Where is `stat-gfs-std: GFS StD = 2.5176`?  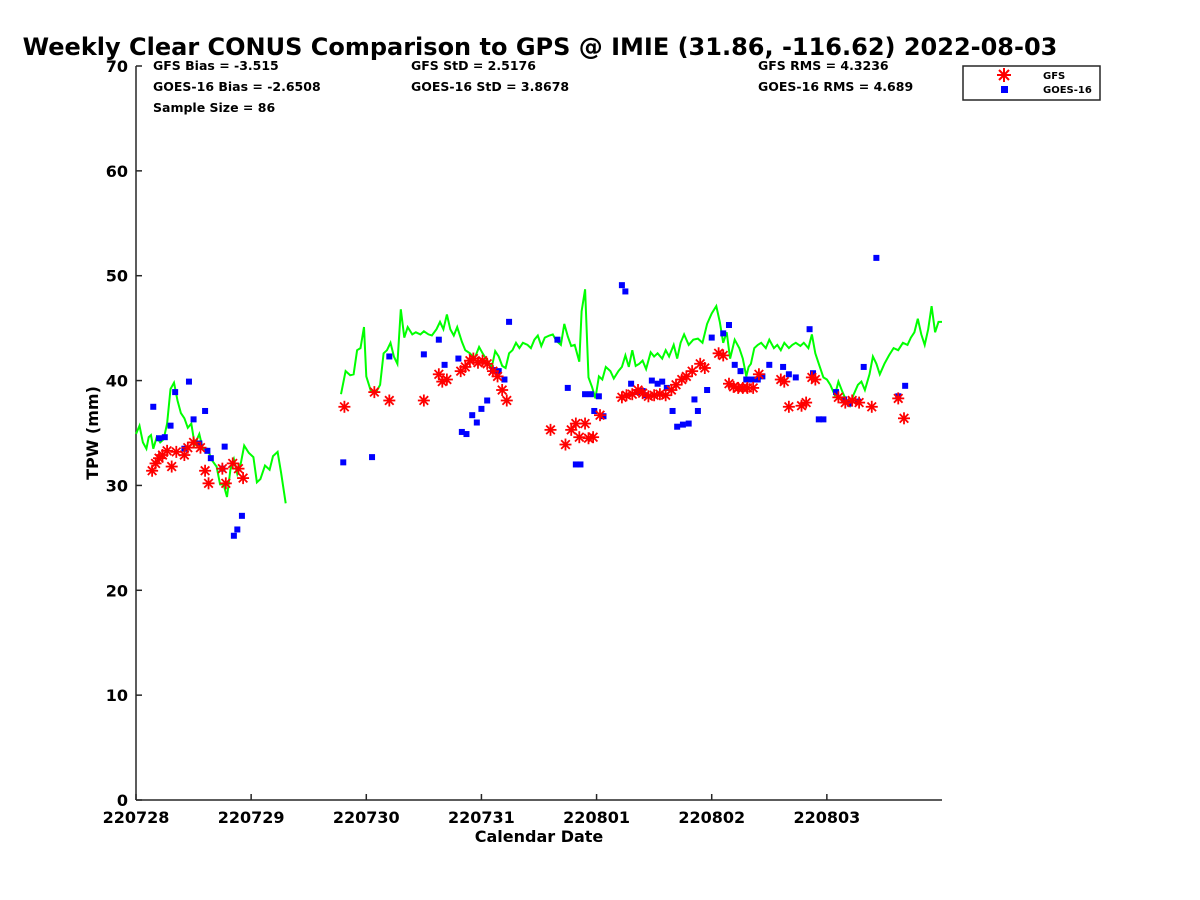 stat-gfs-std: GFS StD = 2.5176 is located at coordinates (473, 65).